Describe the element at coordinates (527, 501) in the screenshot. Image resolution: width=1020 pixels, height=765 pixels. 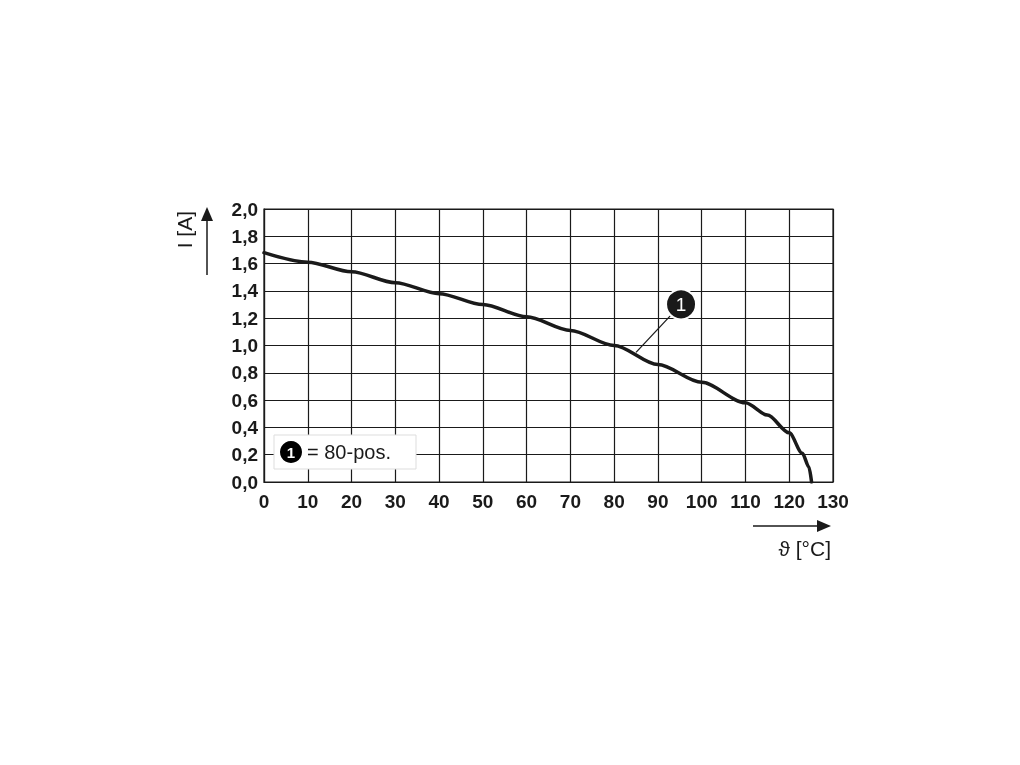
I see `x-tick-label: 60` at that location.